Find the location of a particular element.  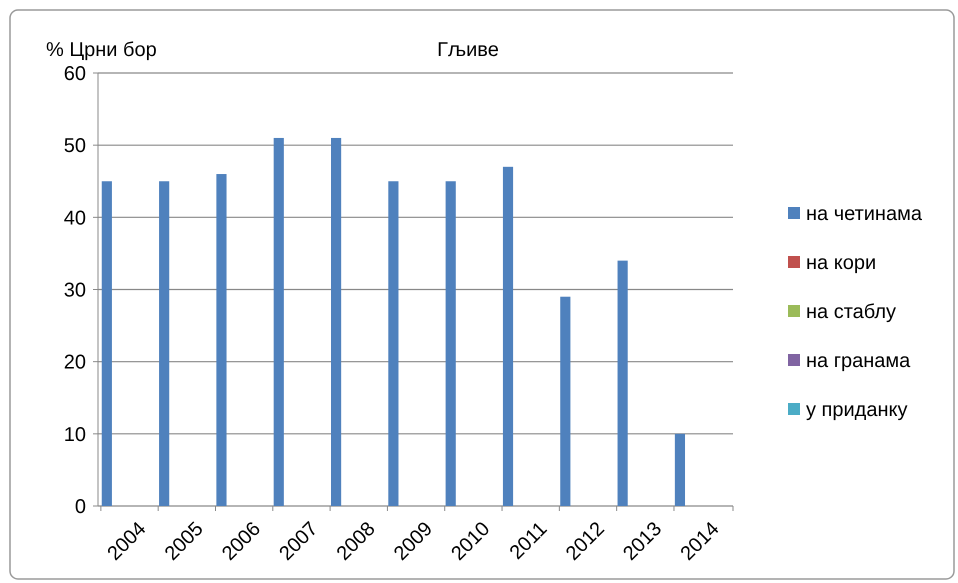

legend-label: на четинама is located at coordinates (864, 214).